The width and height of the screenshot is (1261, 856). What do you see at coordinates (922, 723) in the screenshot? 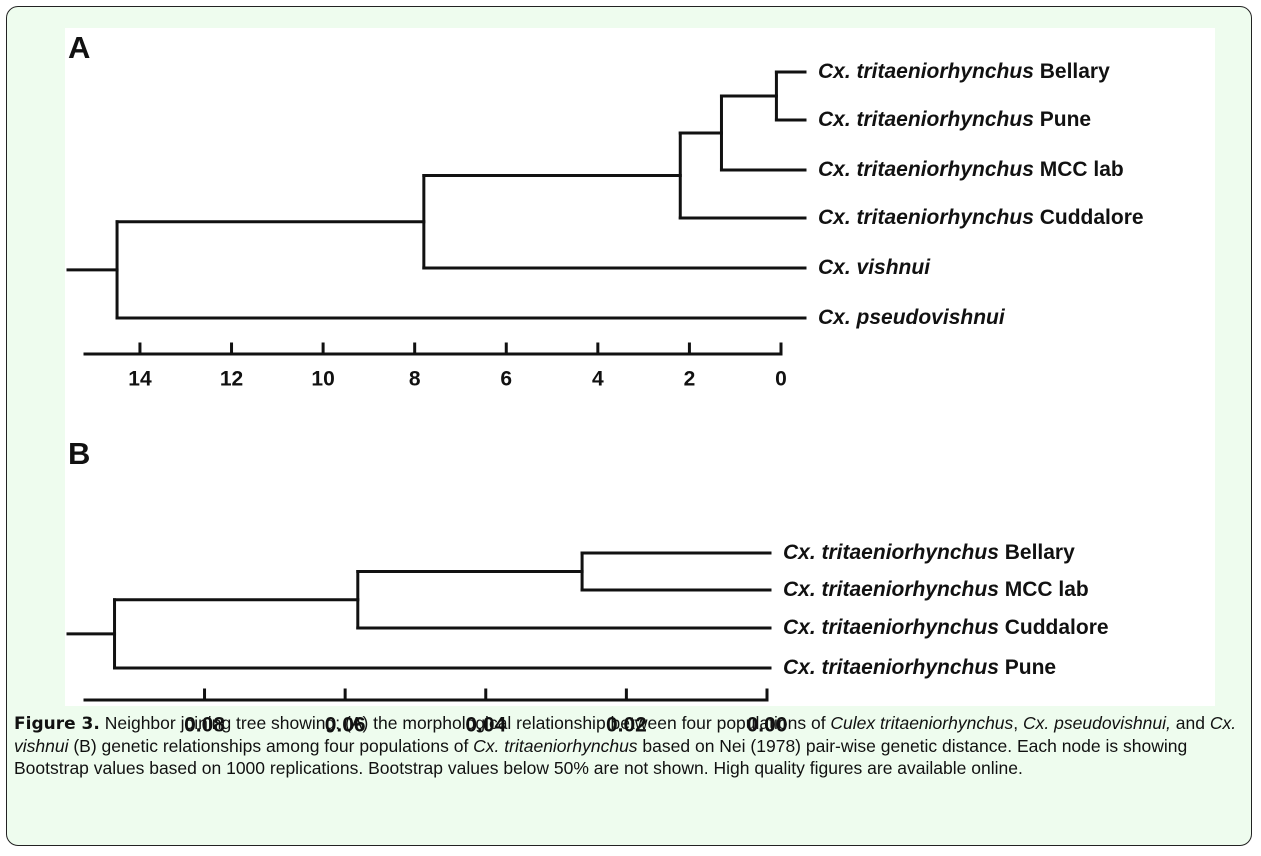
I see `caption-text: Culex tritaeniorhynchus` at bounding box center [922, 723].